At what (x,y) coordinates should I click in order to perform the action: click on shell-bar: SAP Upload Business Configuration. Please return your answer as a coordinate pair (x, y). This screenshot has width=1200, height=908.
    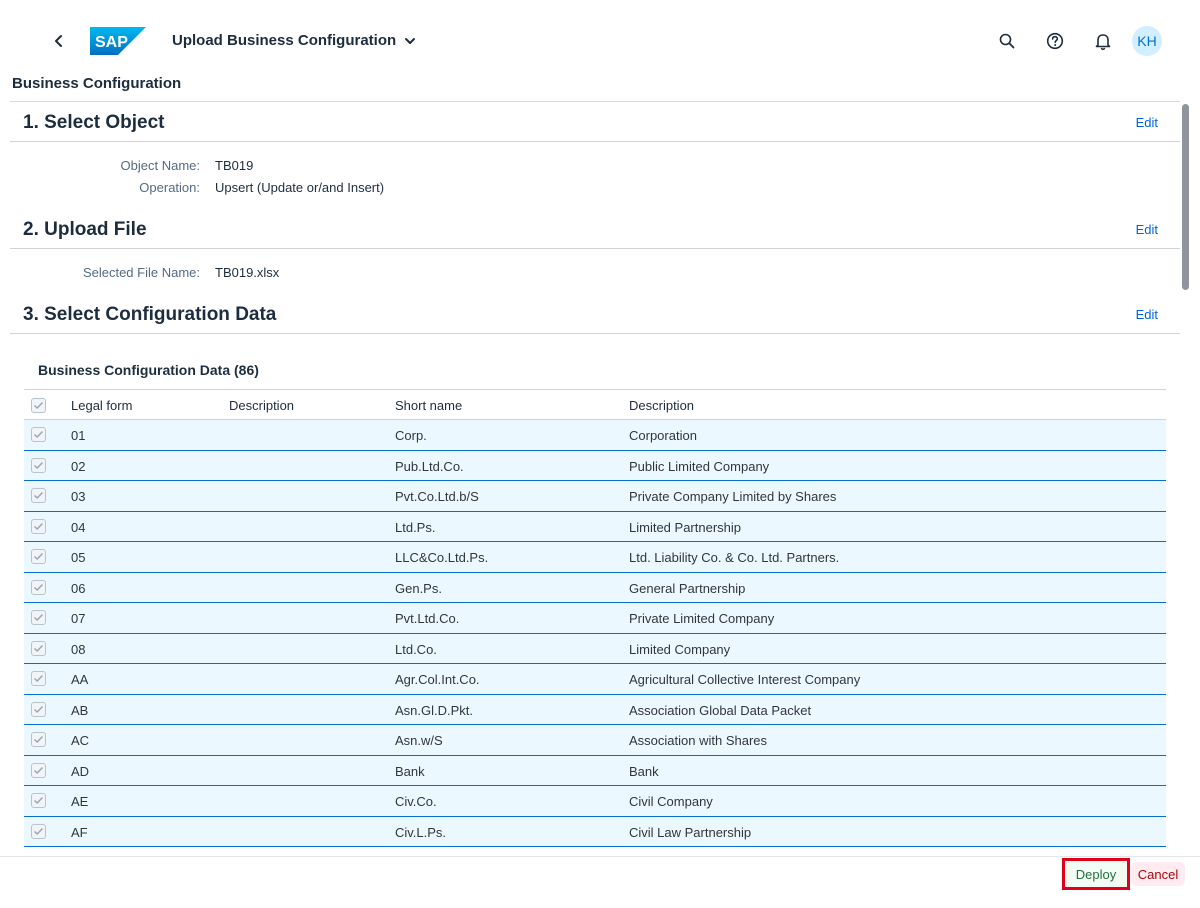
    Looking at the image, I should click on (600, 38).